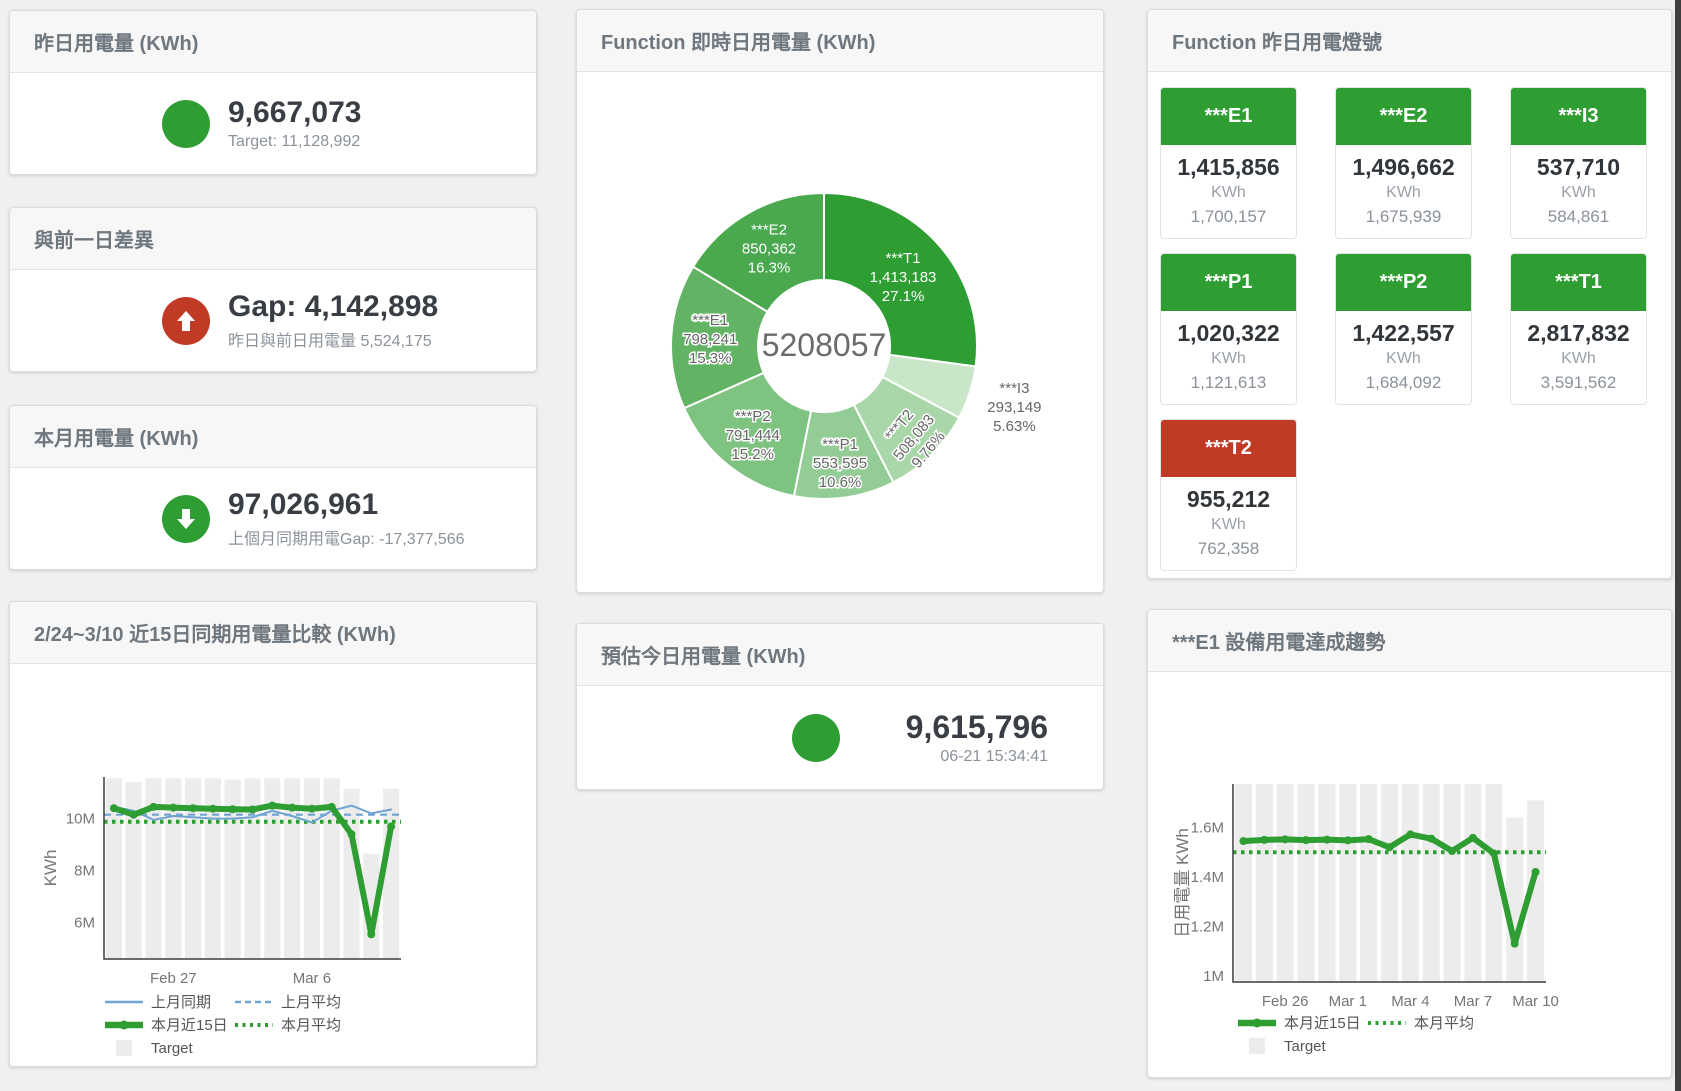  Describe the element at coordinates (311, 1002) in the screenshot. I see `legend-label: 上月平均` at that location.